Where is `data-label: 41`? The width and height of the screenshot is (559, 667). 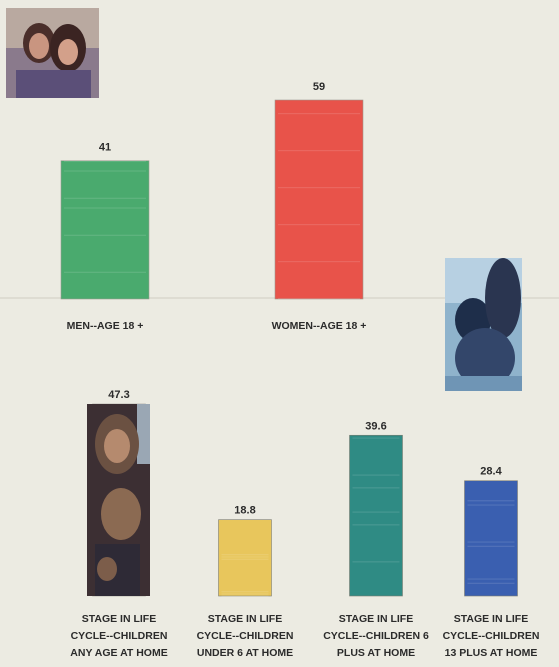 data-label: 41 is located at coordinates (105, 148).